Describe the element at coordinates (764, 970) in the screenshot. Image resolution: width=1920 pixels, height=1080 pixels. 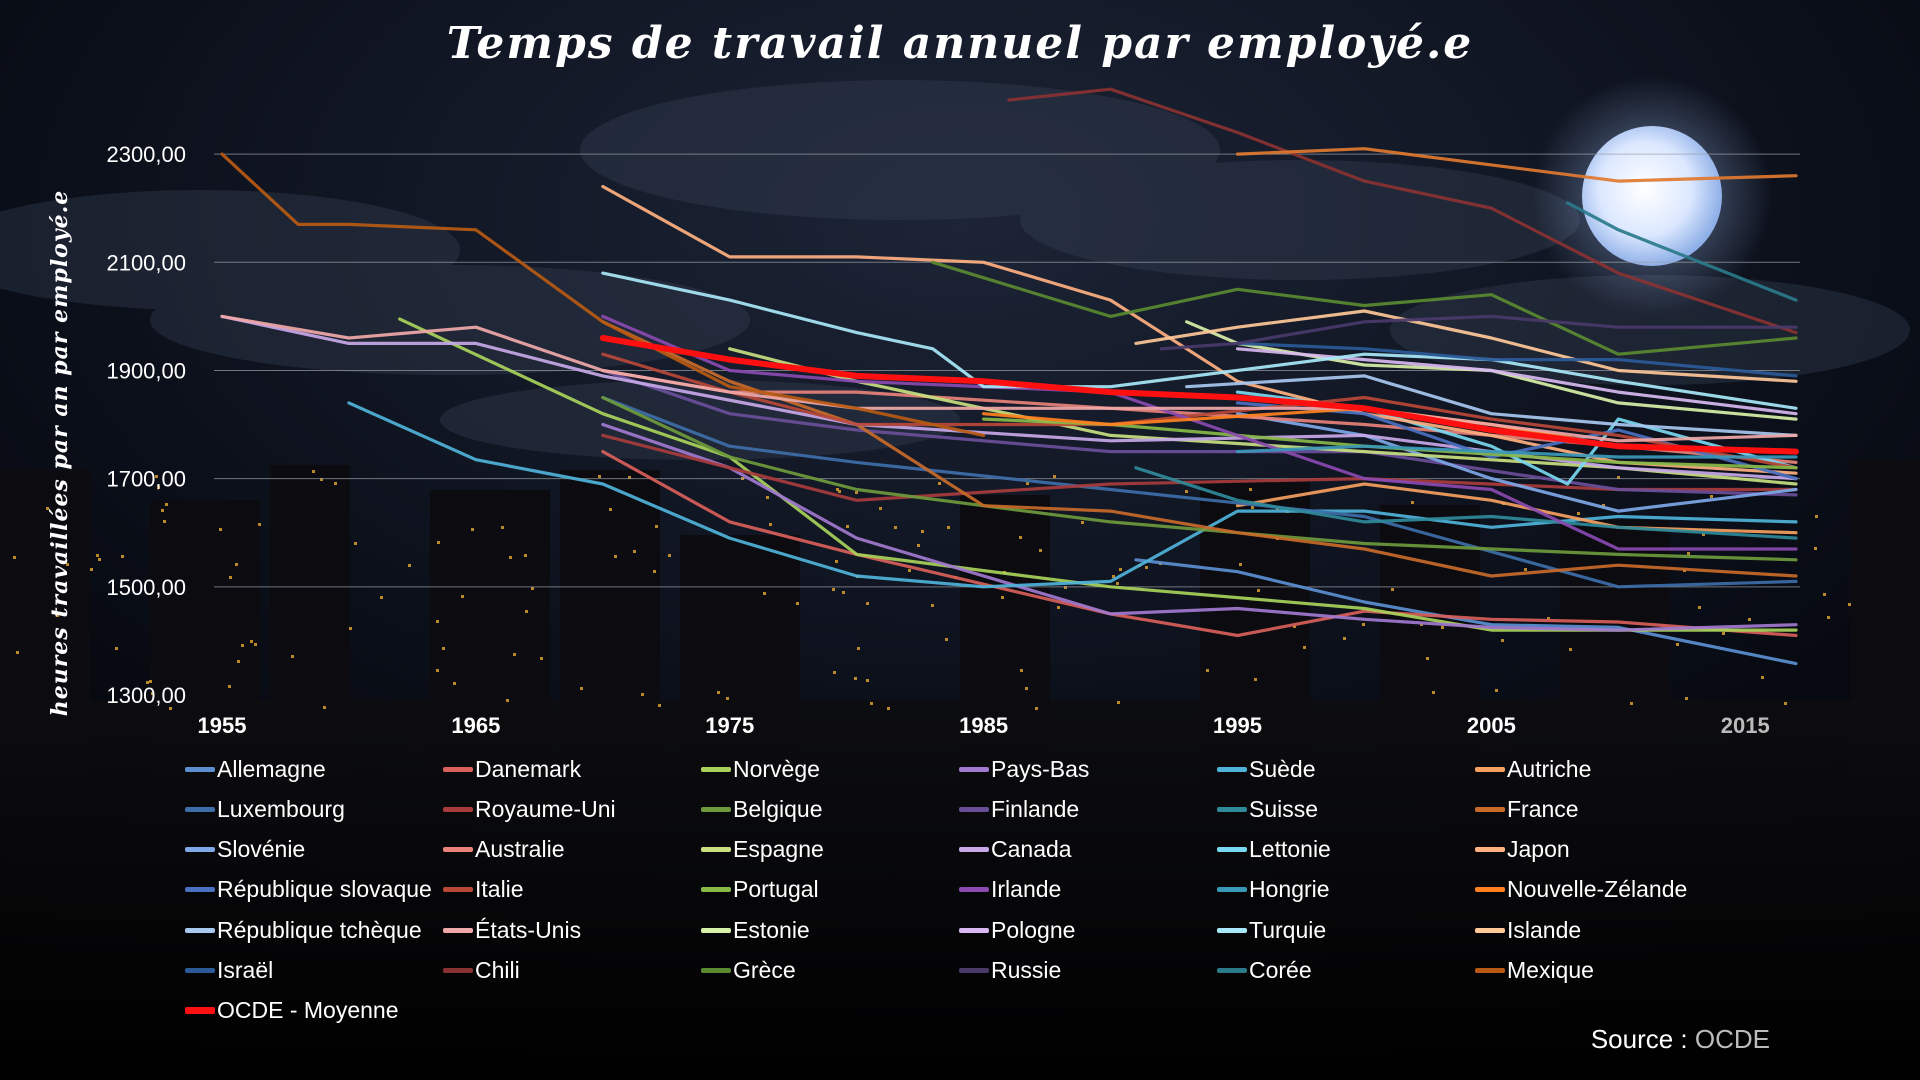
I see `legend-label: Grèce` at that location.